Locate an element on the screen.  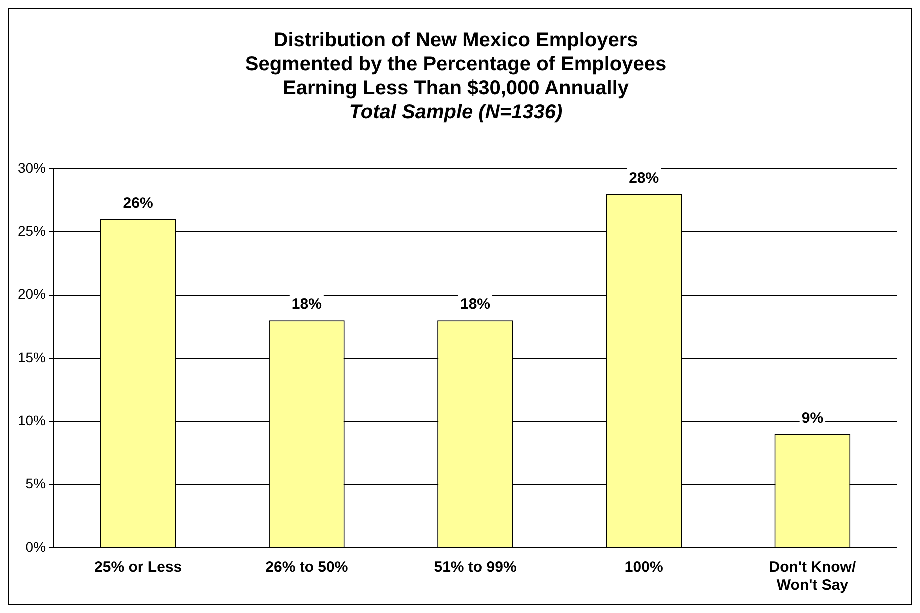
x-tick-label: Don't Know/ Won't Say is located at coordinates (813, 576).